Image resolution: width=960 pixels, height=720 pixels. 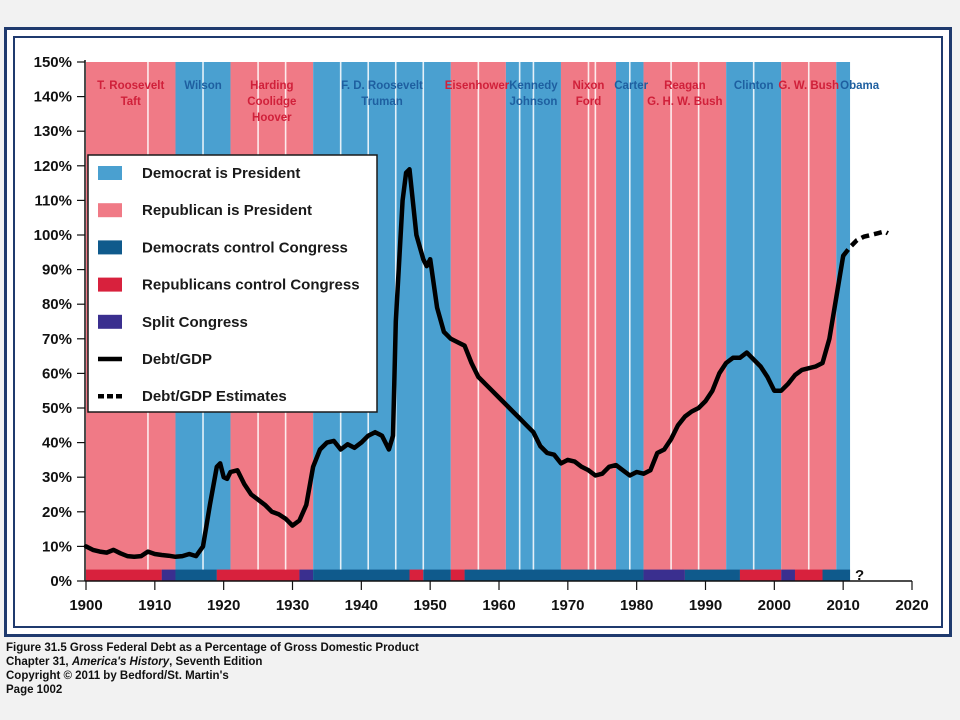 What do you see at coordinates (57, 270) in the screenshot?
I see `y-tick-label: 90%` at bounding box center [57, 270].